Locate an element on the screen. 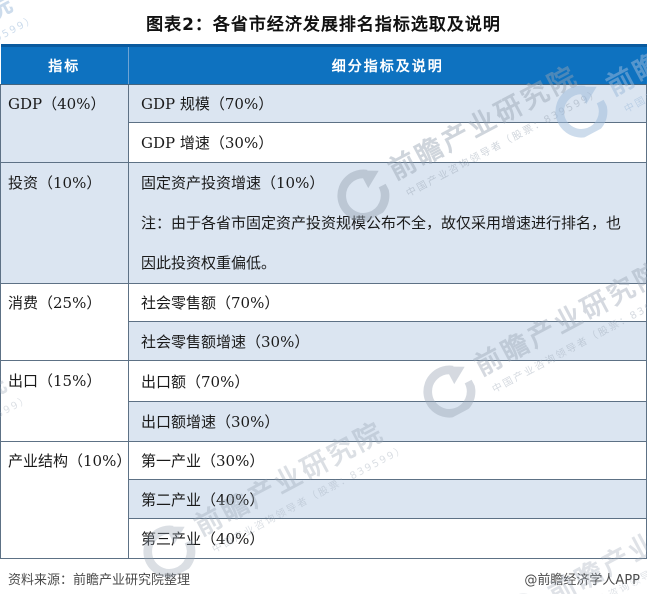 Image resolution: width=647 pixels, height=594 pixels. footer-credit: @前瞻经济学人APP is located at coordinates (582, 580).